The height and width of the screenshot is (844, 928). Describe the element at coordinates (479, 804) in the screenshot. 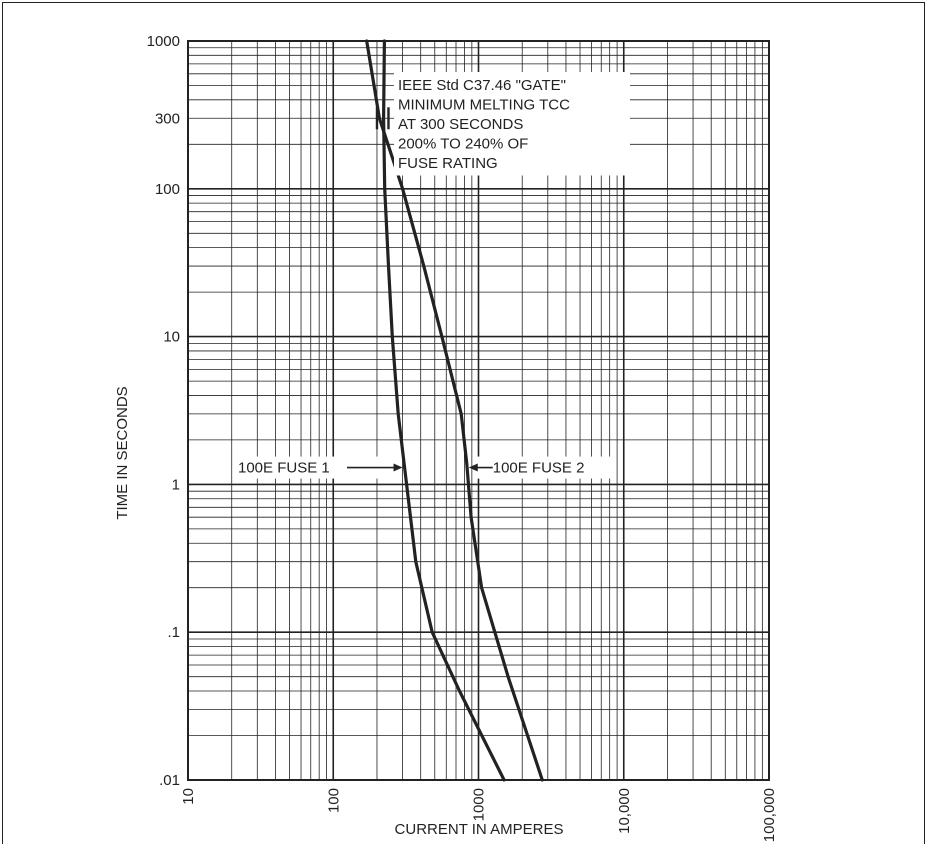

I see `x-tick-label: 1000` at that location.